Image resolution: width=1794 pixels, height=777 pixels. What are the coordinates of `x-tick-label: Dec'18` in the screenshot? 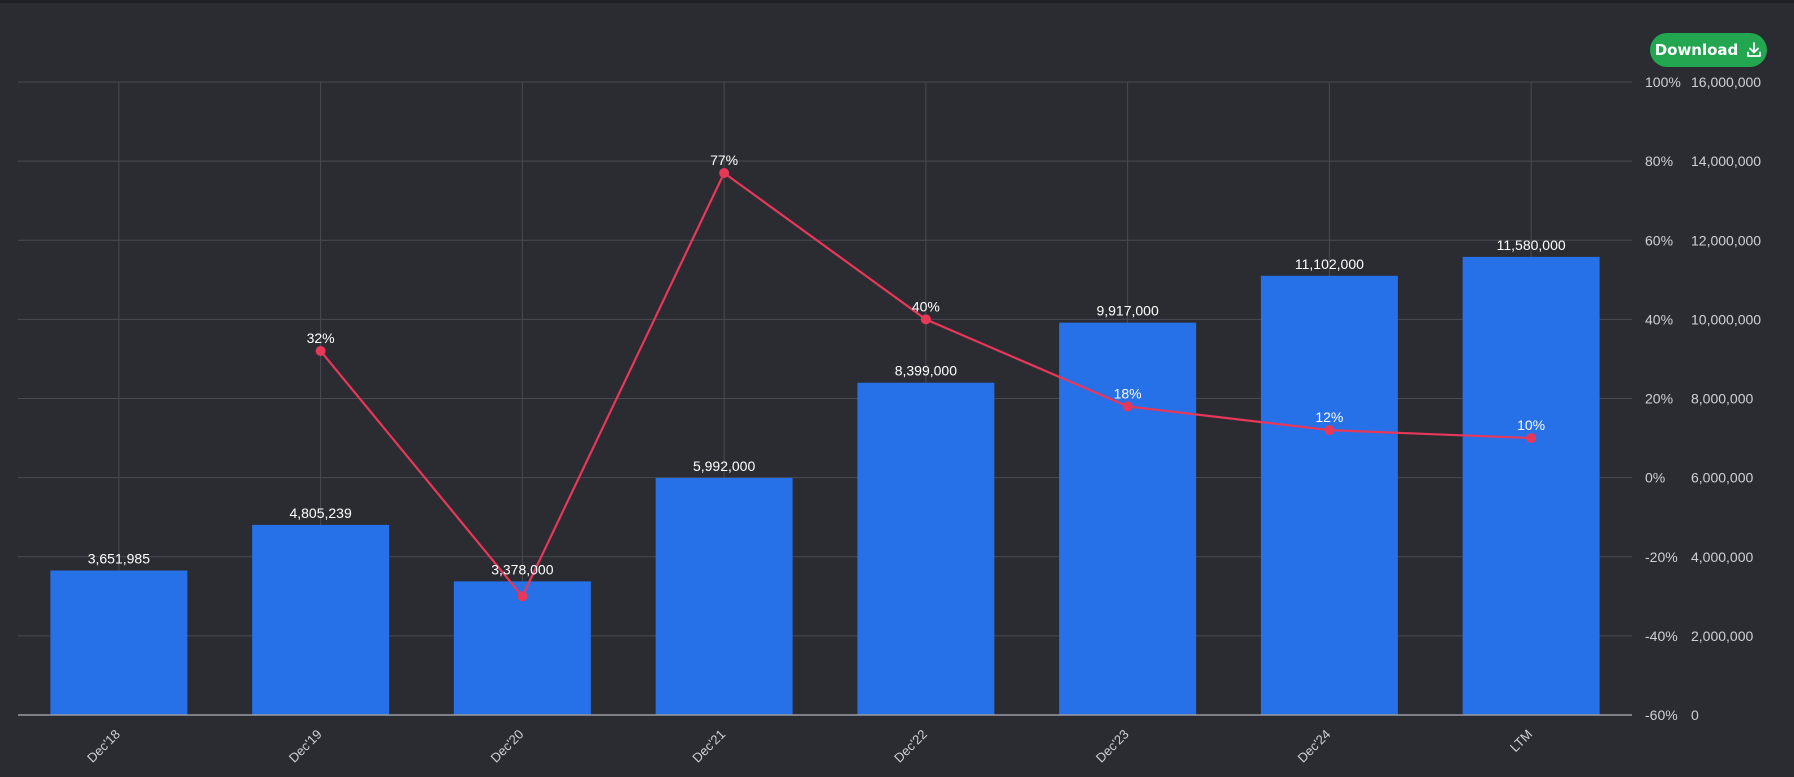 It's located at (103, 746).